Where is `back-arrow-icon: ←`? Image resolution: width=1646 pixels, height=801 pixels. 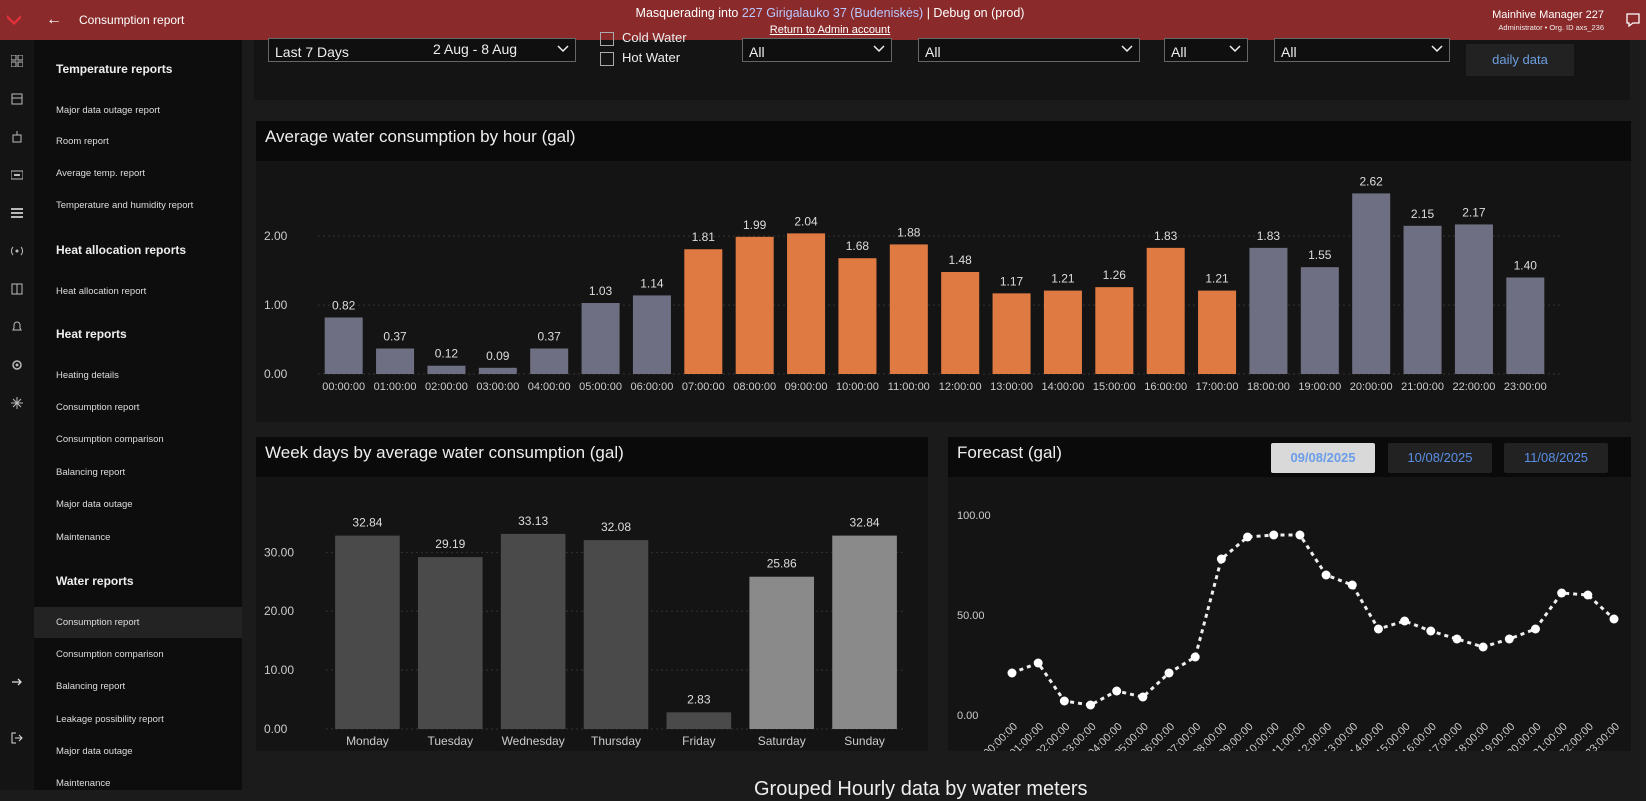 back-arrow-icon: ← is located at coordinates (54, 19).